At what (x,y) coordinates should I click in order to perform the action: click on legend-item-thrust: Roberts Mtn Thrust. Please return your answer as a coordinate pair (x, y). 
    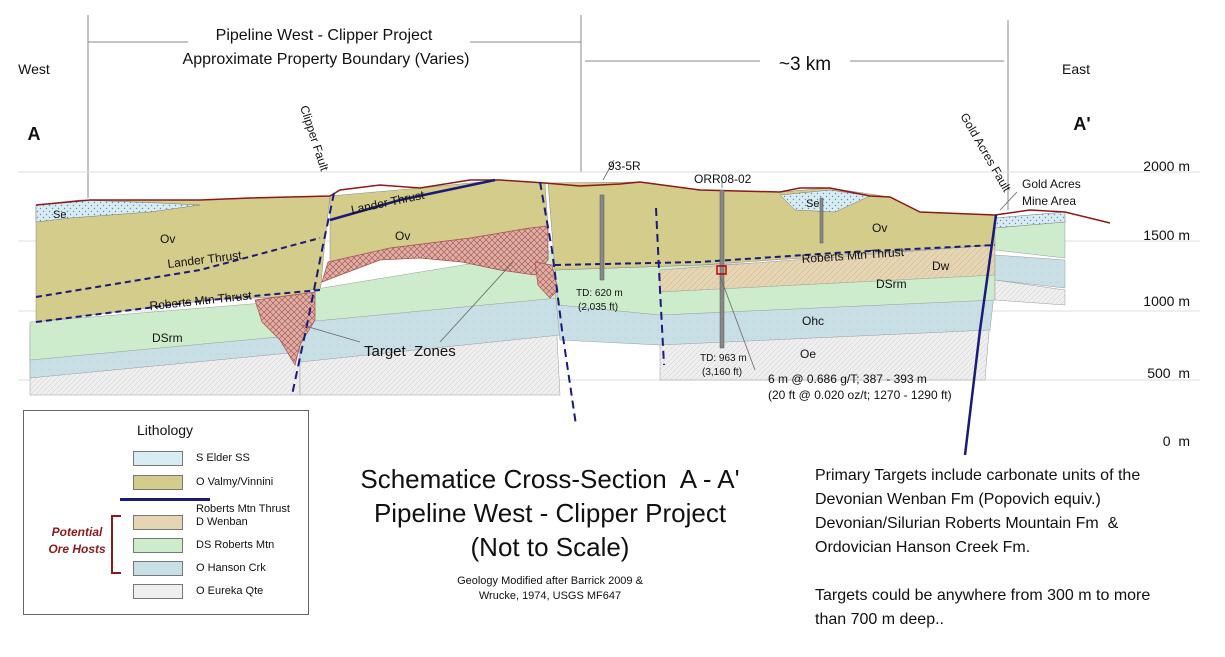
    Looking at the image, I should click on (167, 503).